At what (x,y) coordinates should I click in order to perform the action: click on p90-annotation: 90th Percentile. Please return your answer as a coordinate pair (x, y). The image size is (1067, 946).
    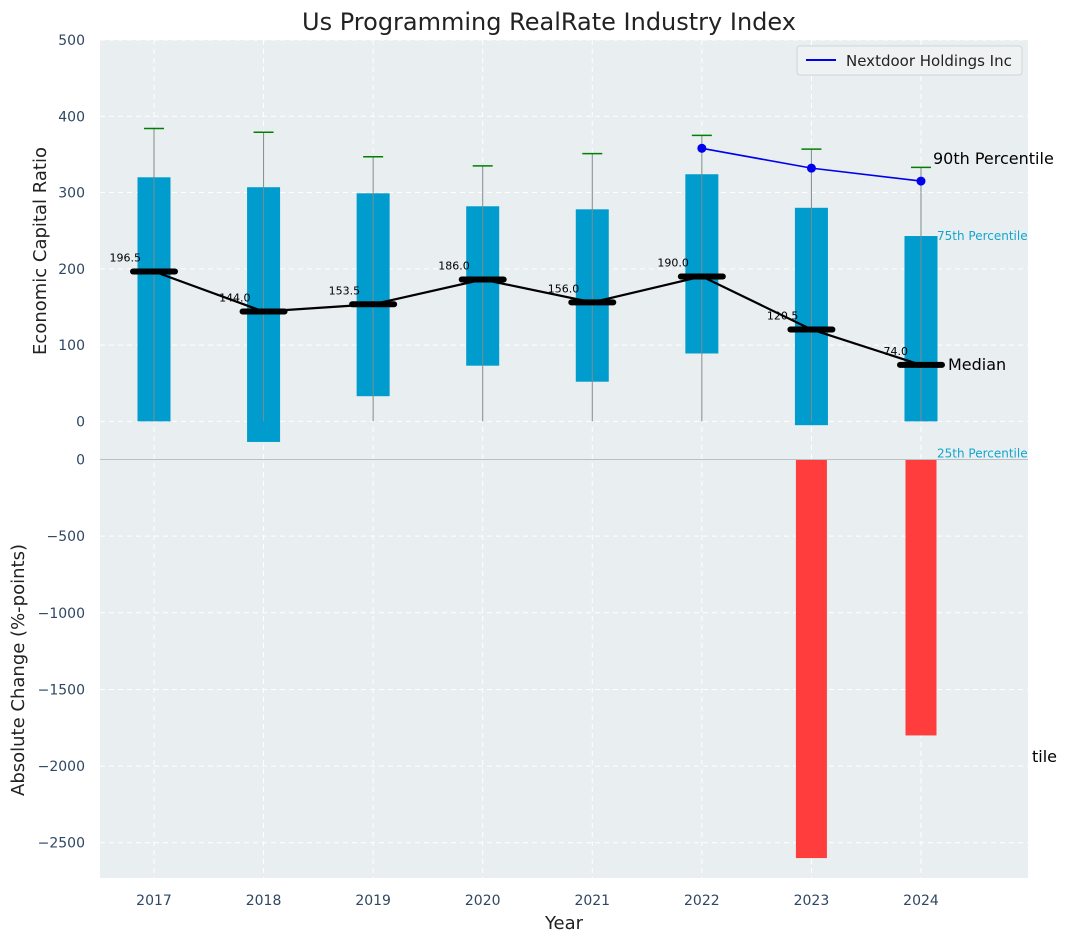
    Looking at the image, I should click on (993, 158).